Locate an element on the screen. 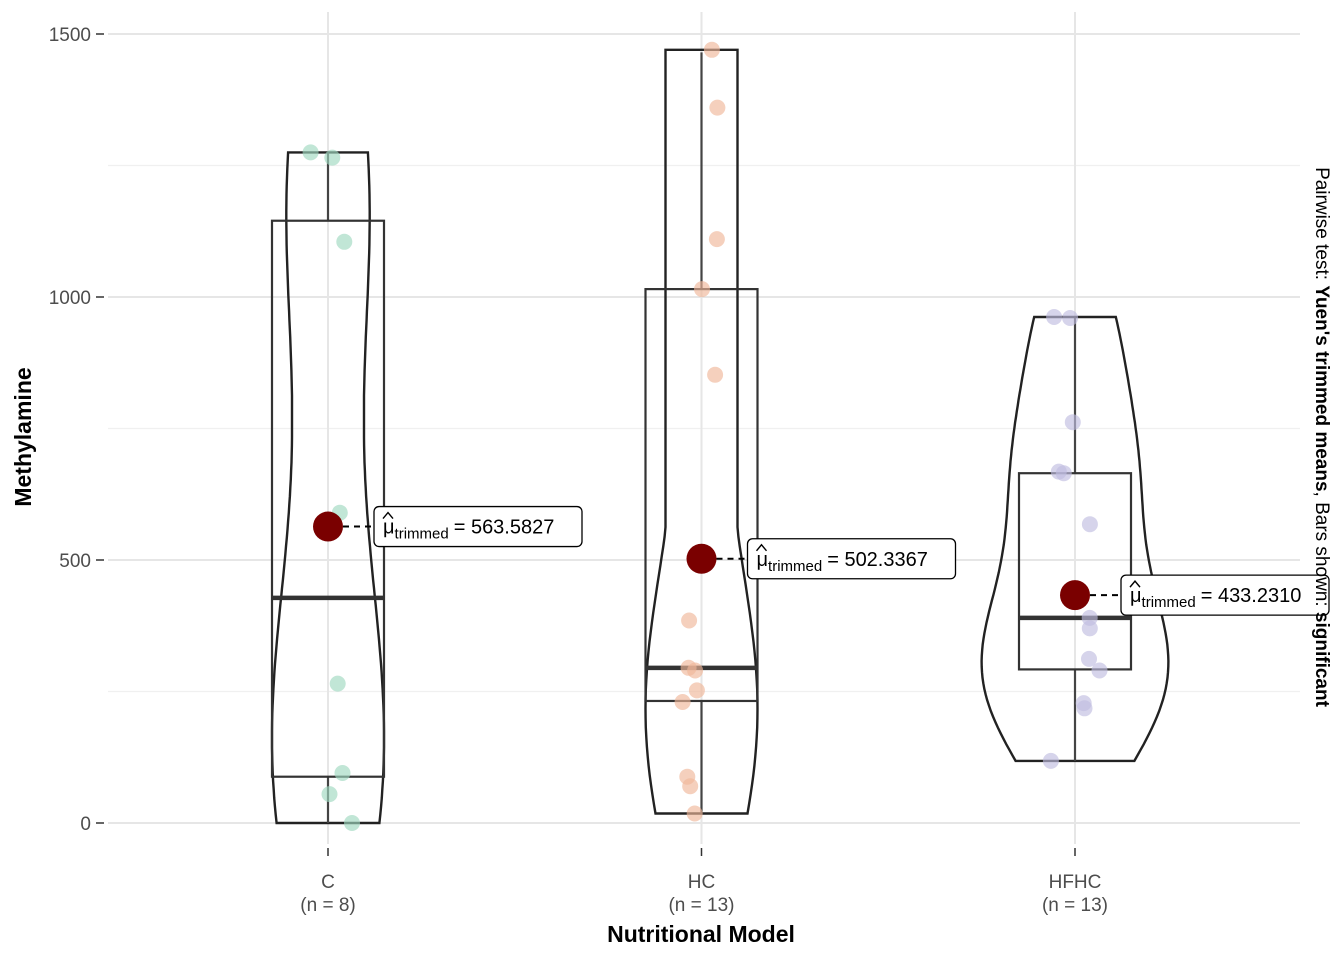 This screenshot has width=1344, height=960. y-tick-label: 1000 is located at coordinates (70, 298).